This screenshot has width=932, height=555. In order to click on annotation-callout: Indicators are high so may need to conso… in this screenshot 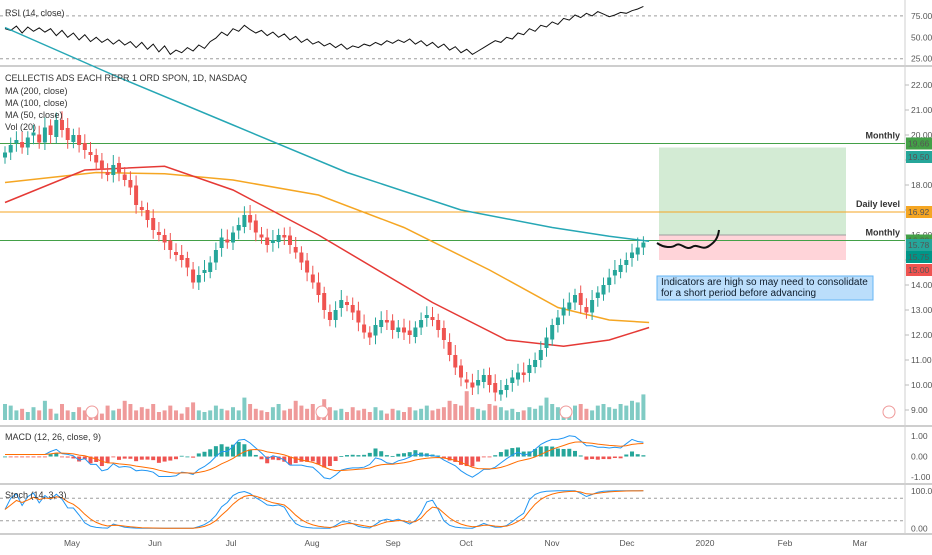, I will do `click(765, 288)`.